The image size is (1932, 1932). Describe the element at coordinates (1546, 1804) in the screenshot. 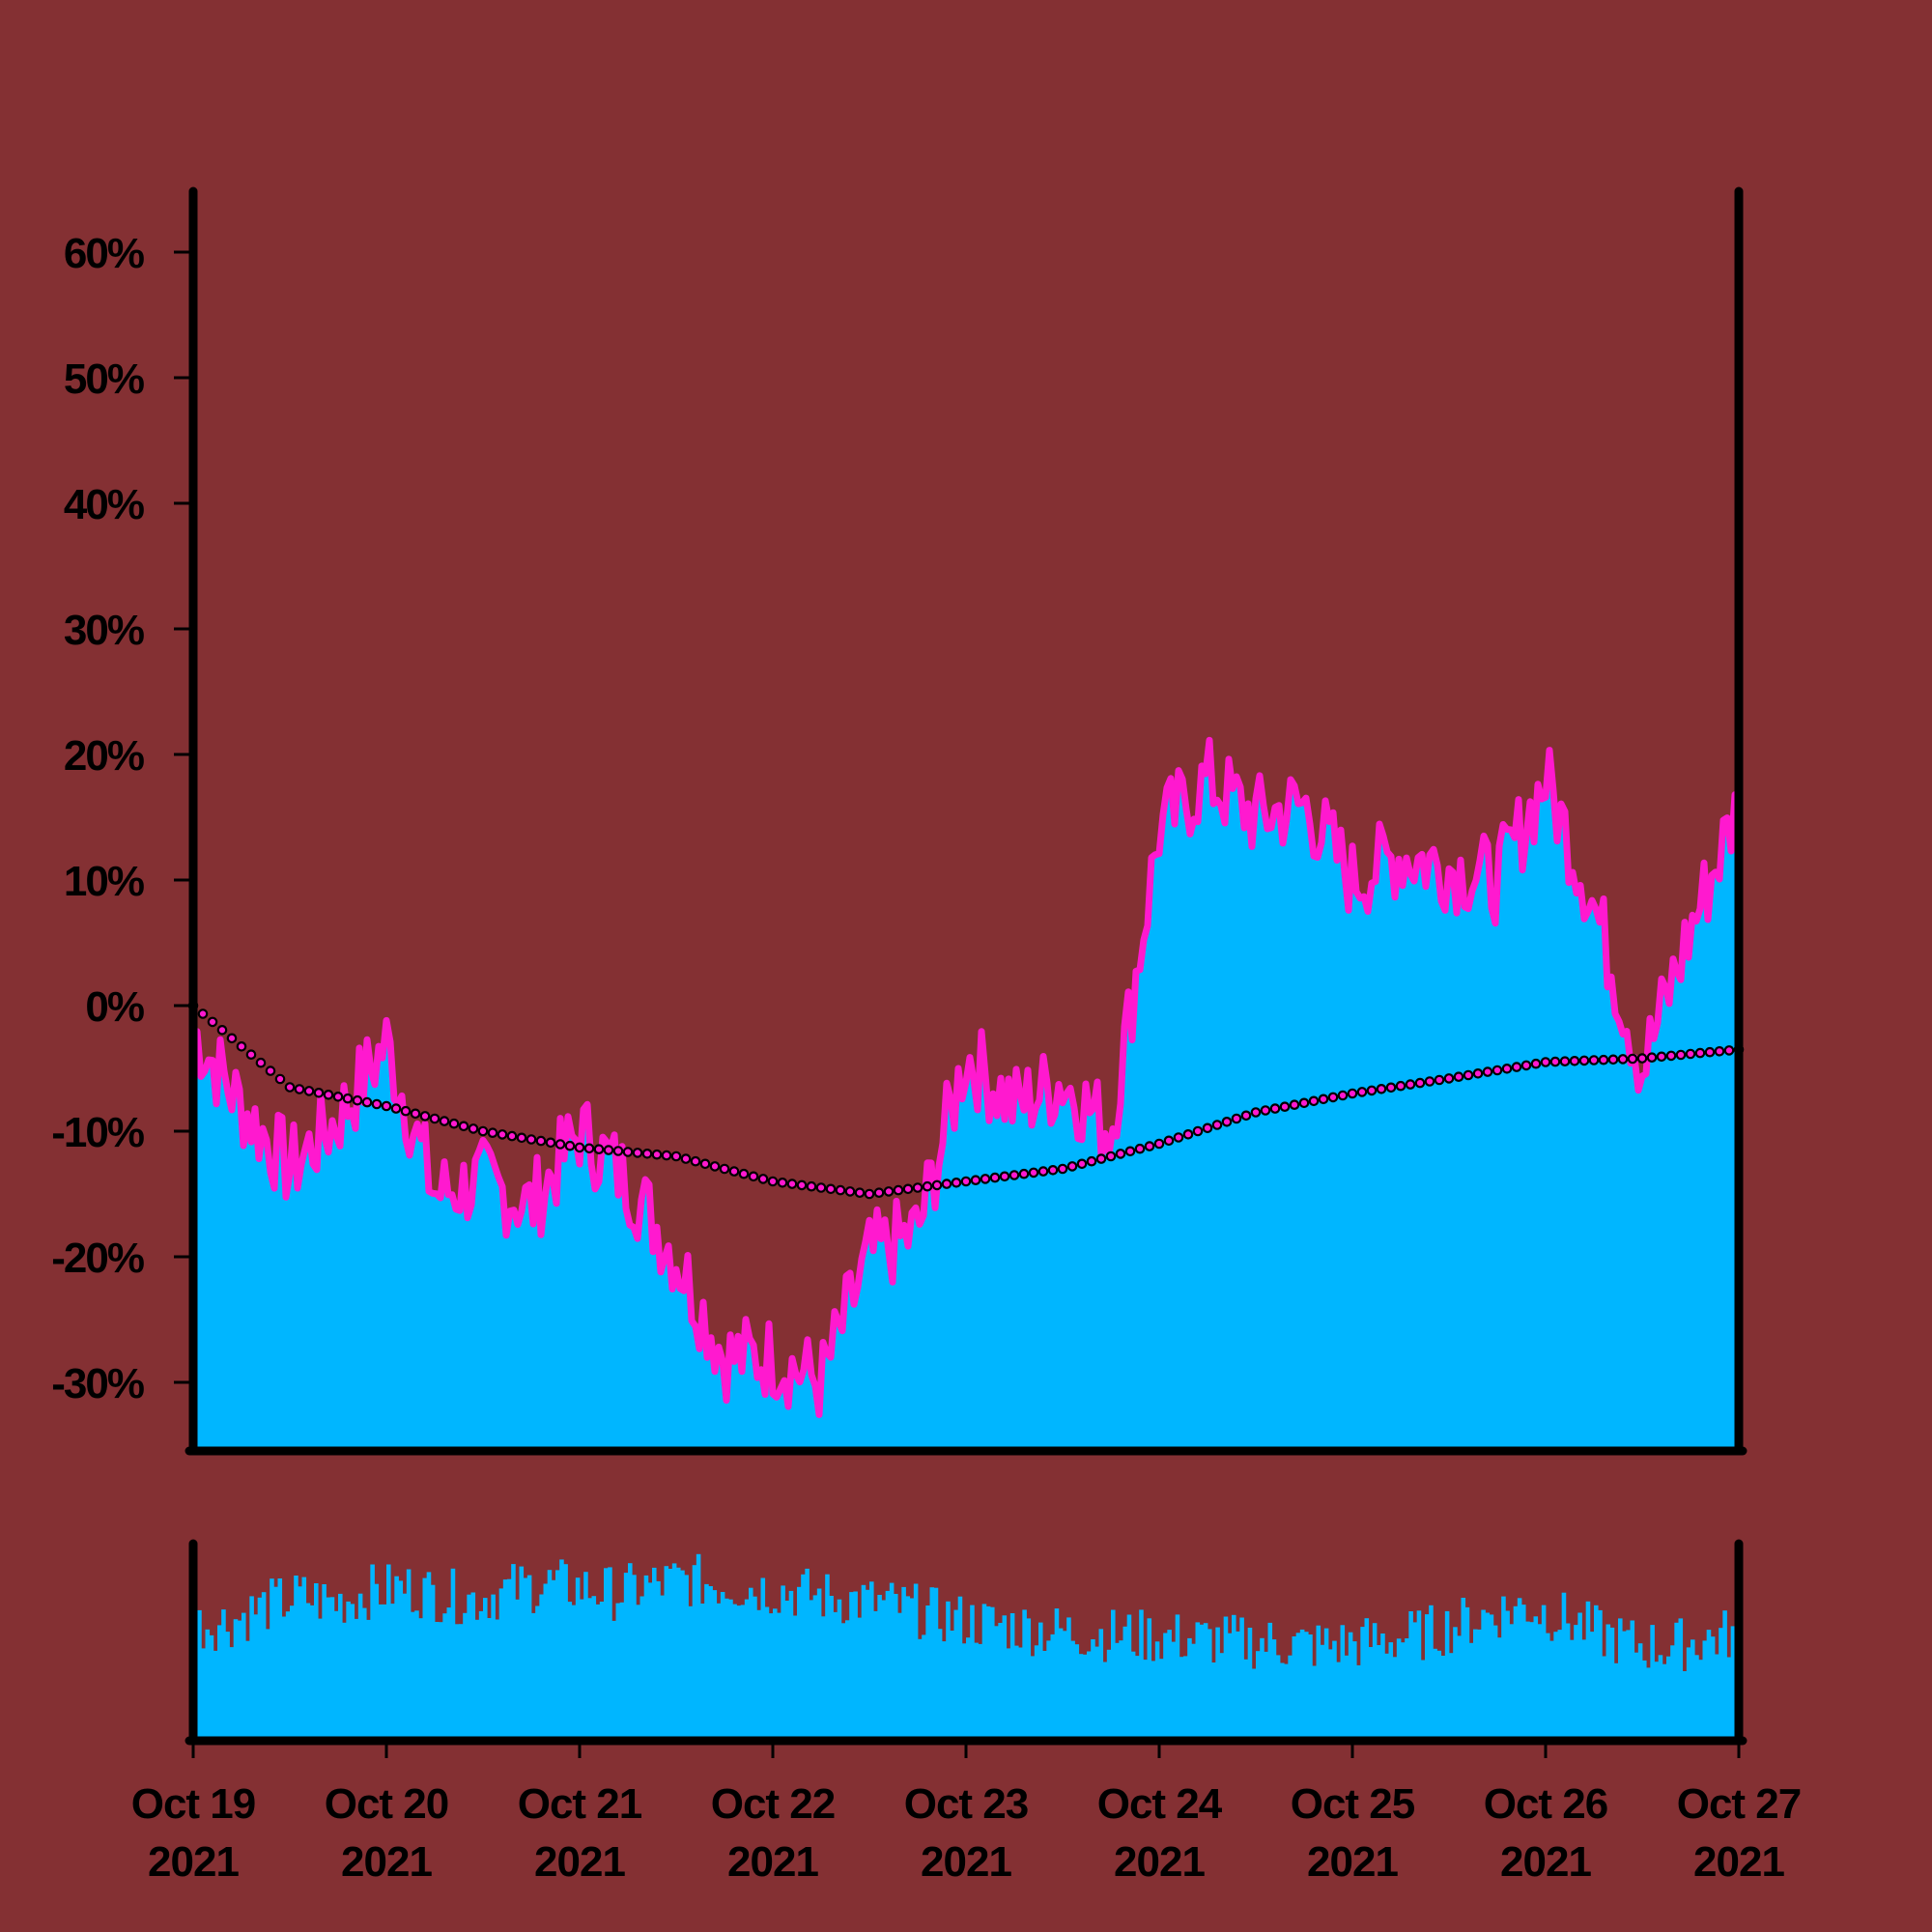

I see `x-tick-label-date: Oct 26` at that location.